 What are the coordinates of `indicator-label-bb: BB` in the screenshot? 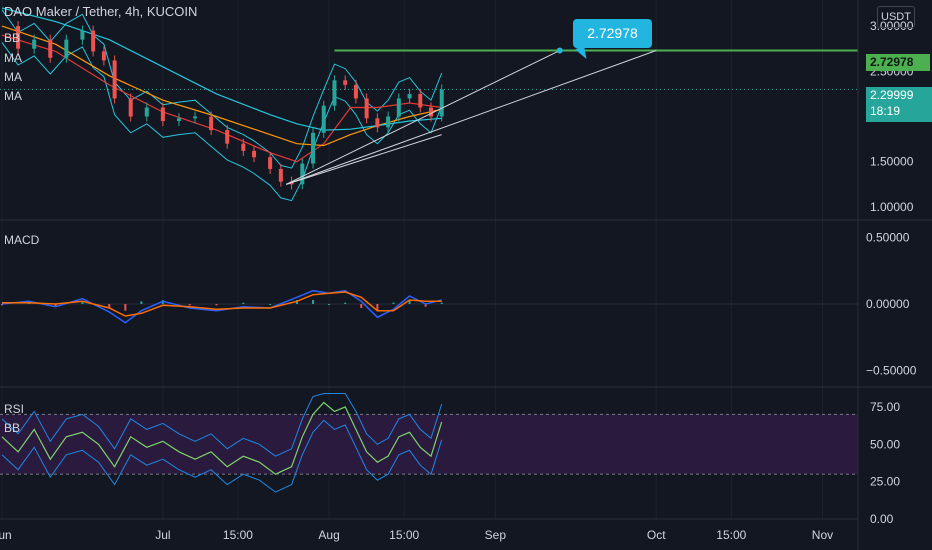 It's located at (12, 38).